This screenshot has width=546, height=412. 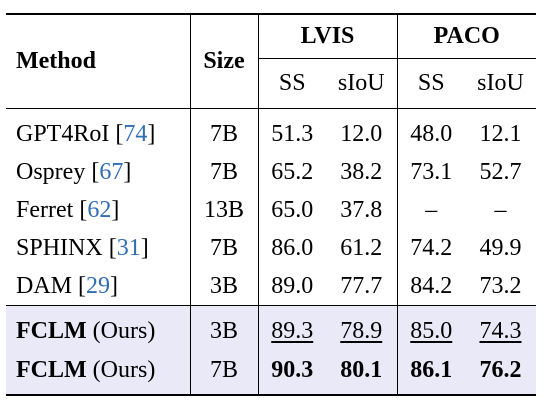 I want to click on value-cell: 61.2, so click(x=362, y=248).